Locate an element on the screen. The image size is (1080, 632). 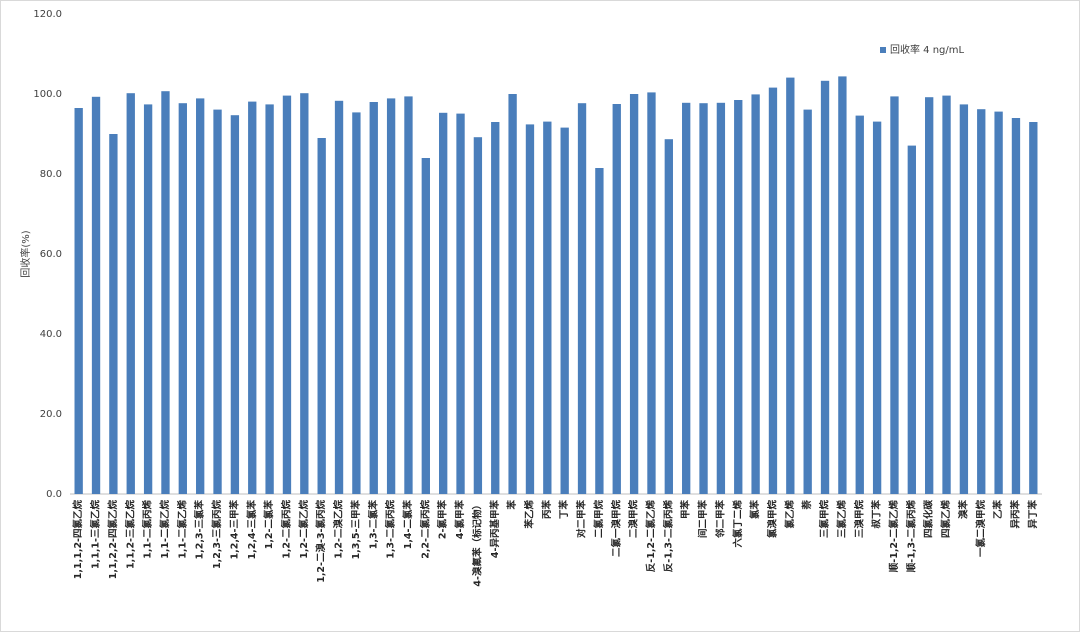
x-tick-label: 二氯甲烷 is located at coordinates (599, 519).